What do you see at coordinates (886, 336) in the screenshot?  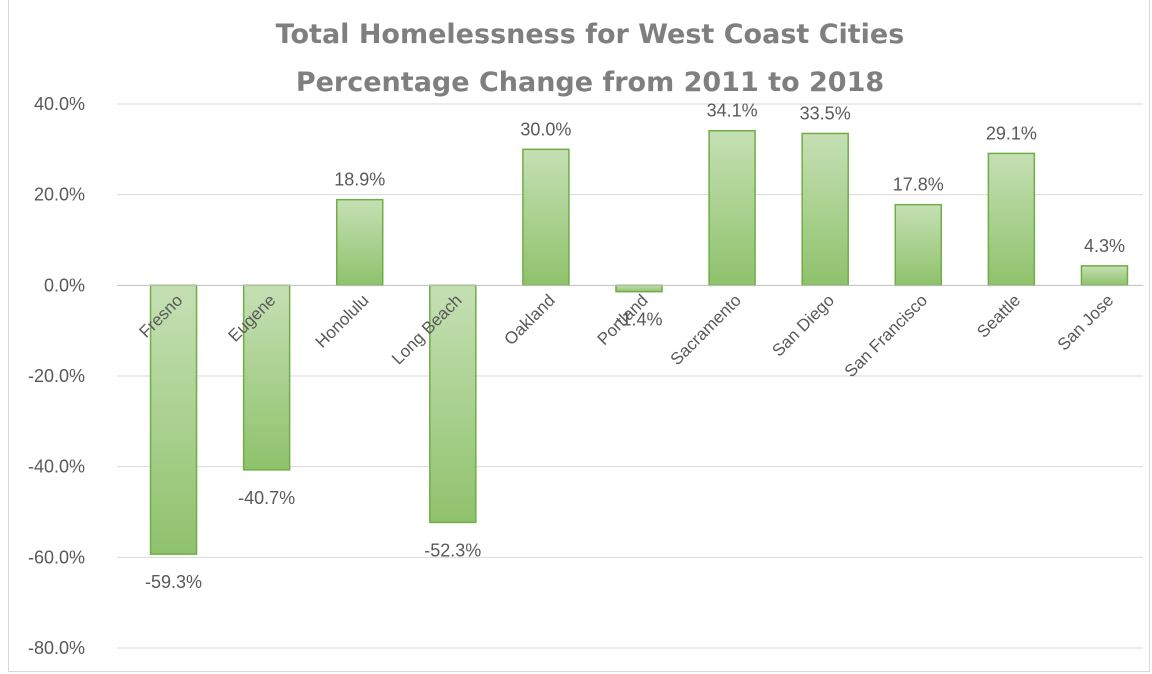 I see `category-label: San Francisco` at bounding box center [886, 336].